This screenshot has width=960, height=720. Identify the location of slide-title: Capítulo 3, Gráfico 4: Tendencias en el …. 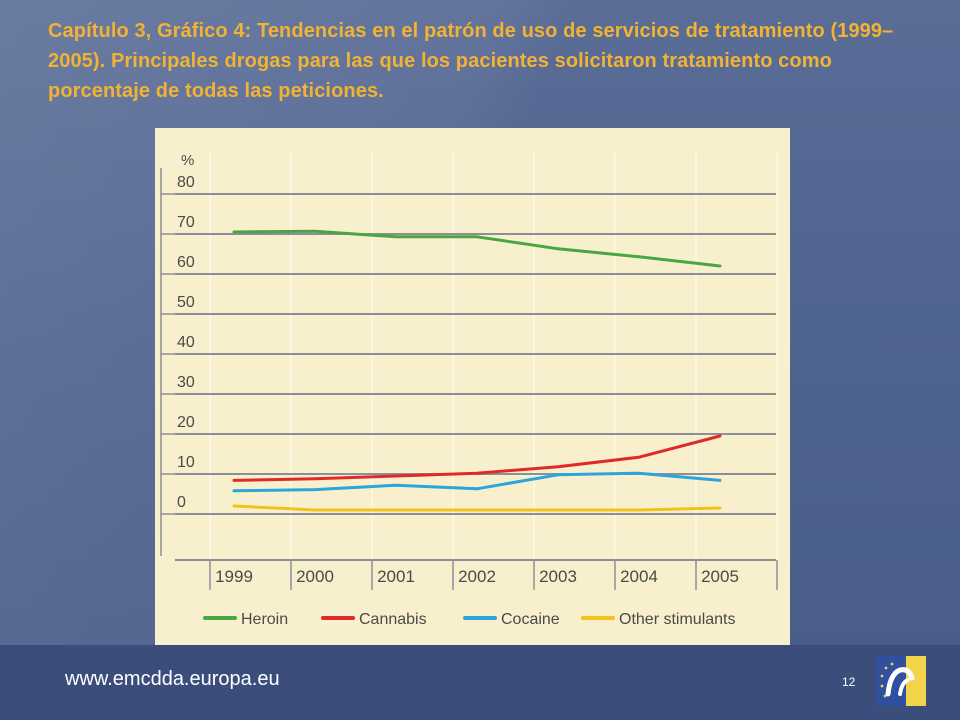
(471, 61).